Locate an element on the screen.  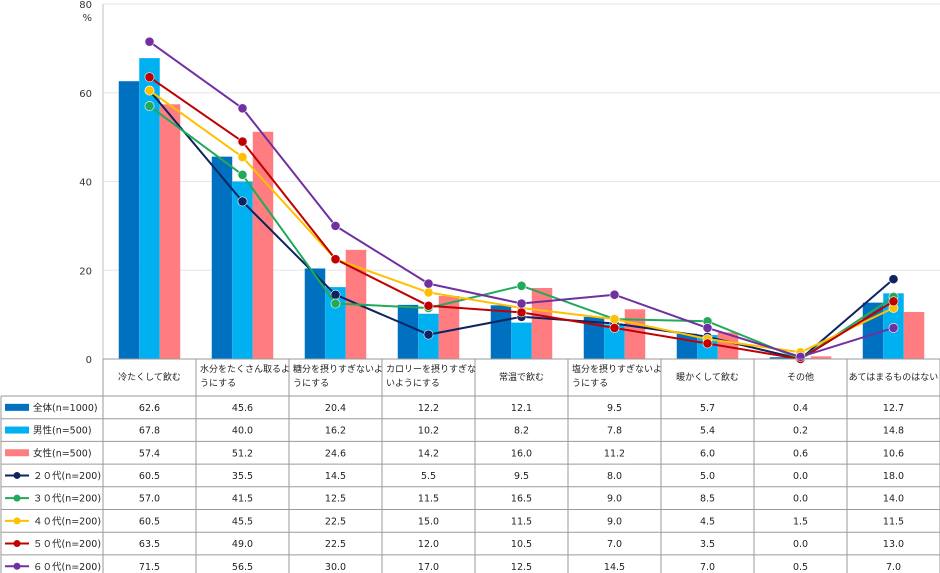
table-cell-value: 5.7 is located at coordinates (707, 408).